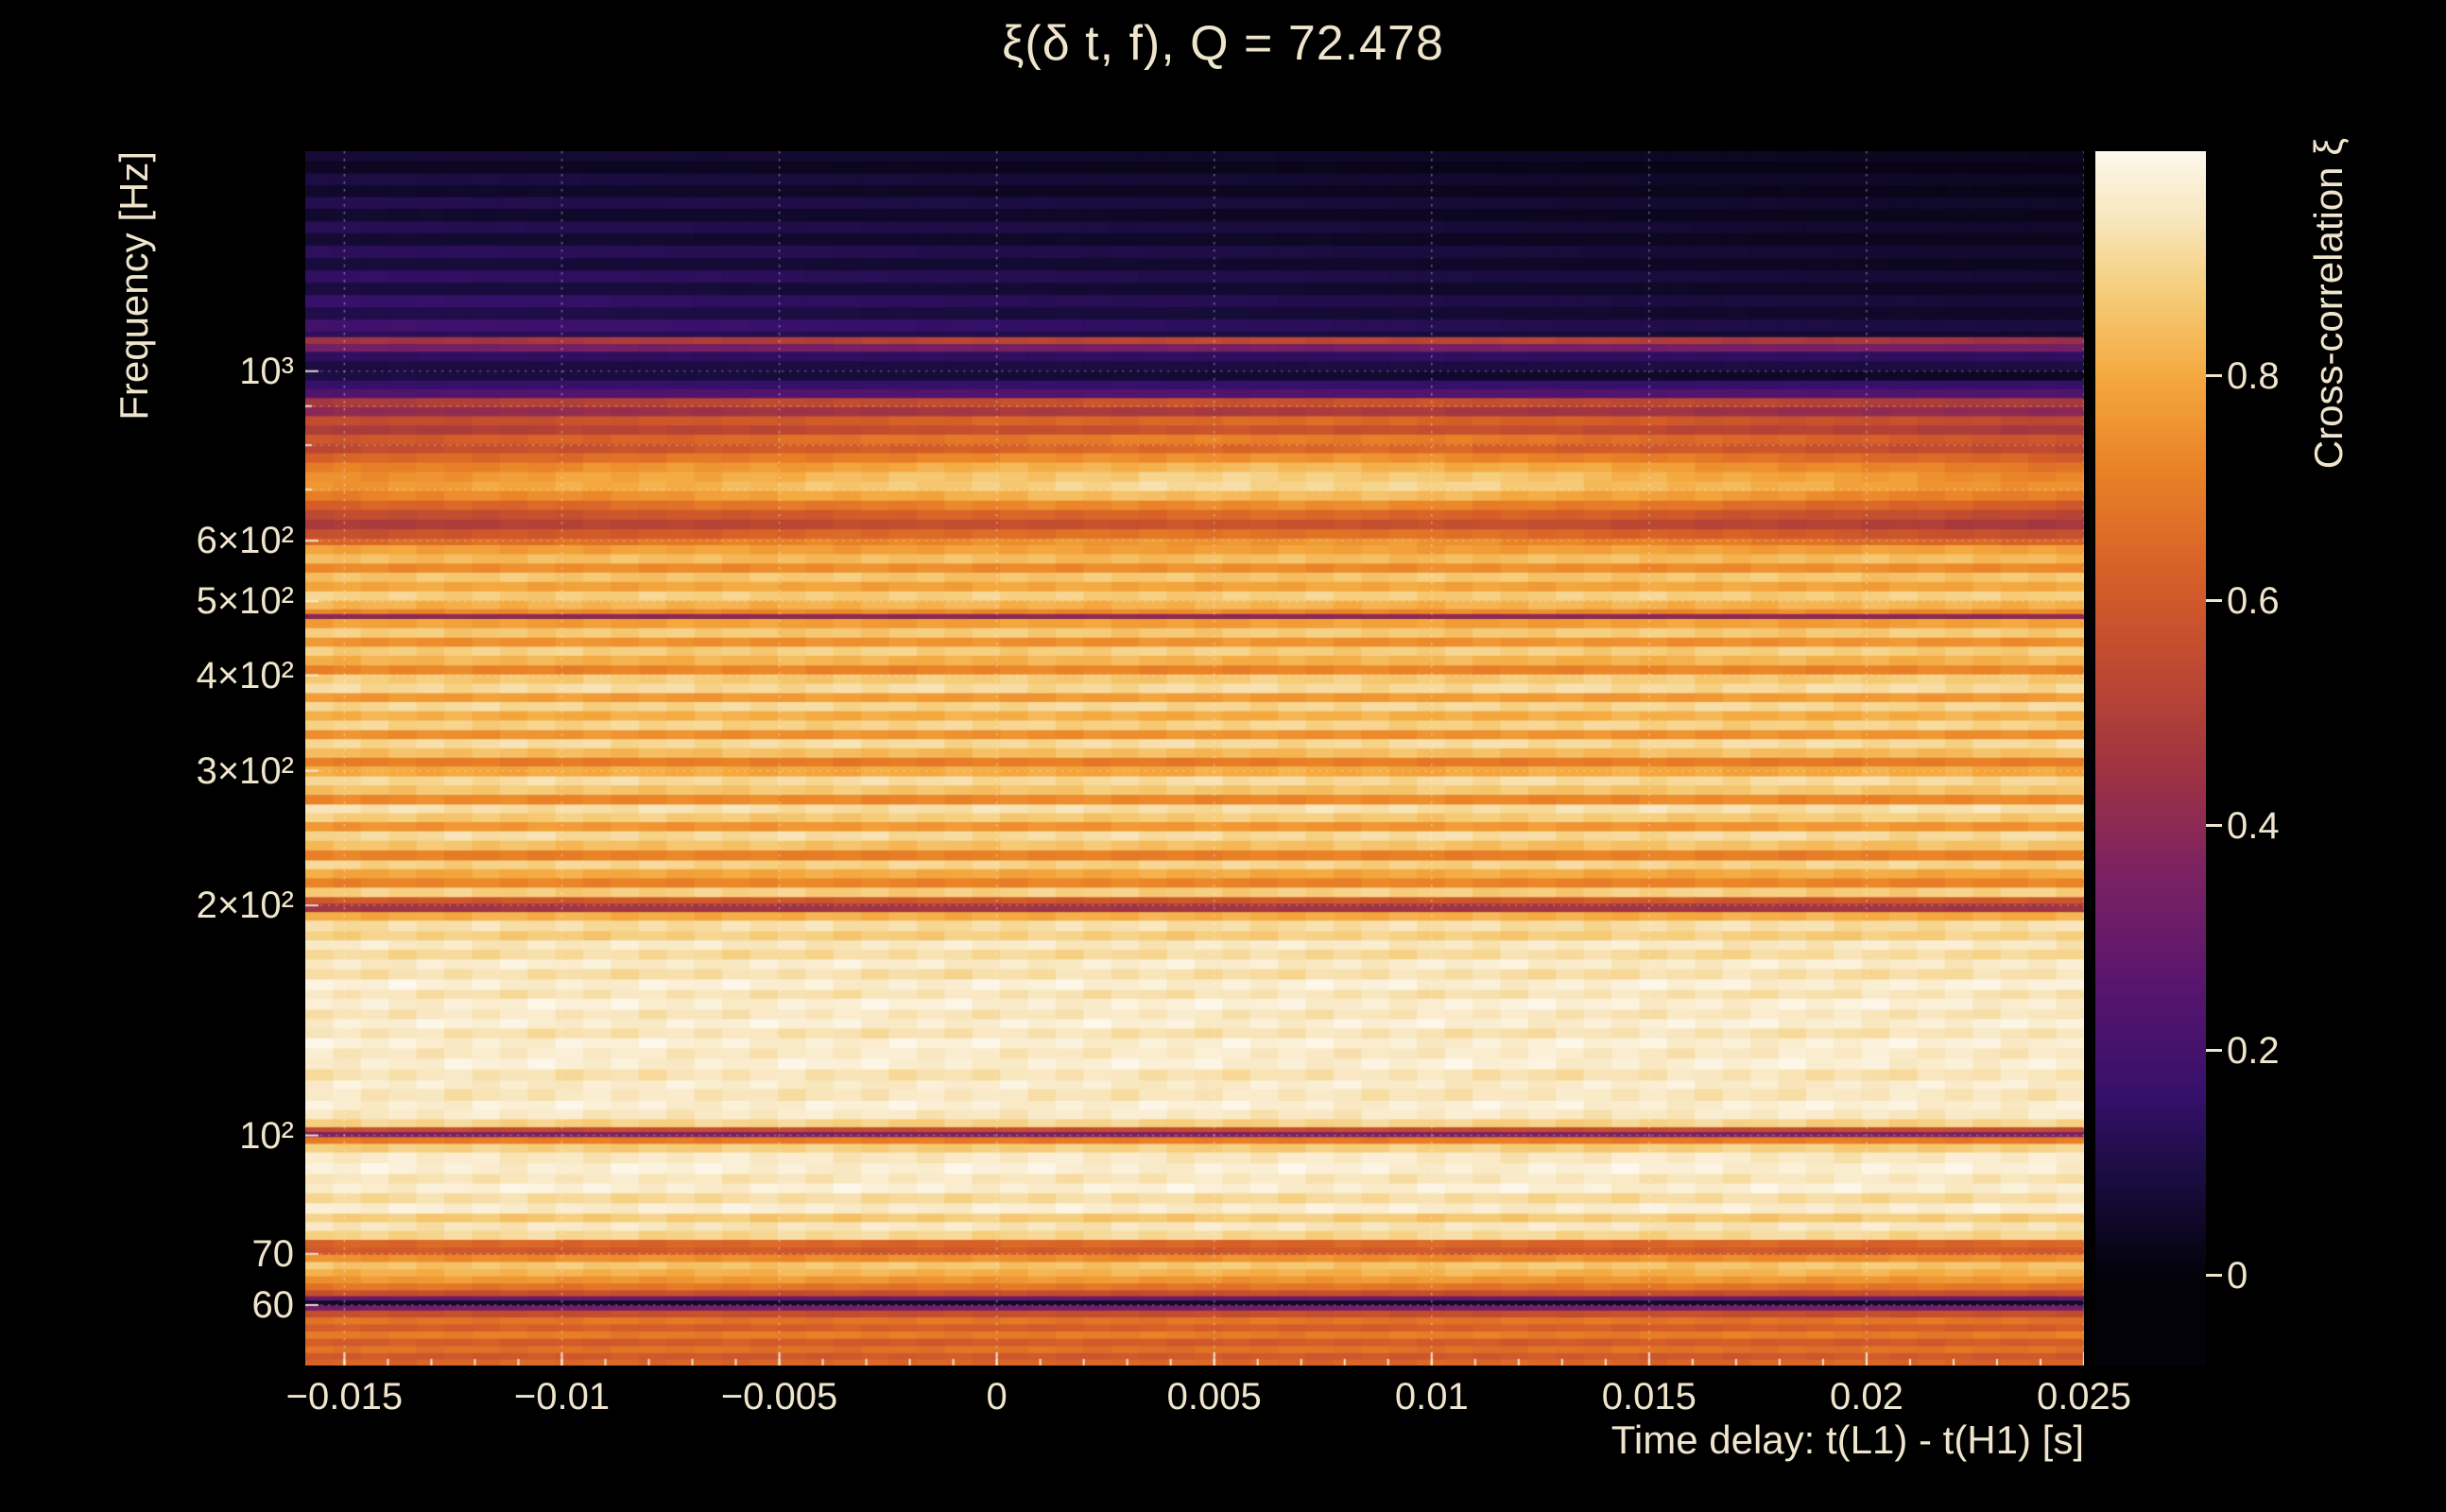 The height and width of the screenshot is (1512, 2446). Describe the element at coordinates (2328, 304) in the screenshot. I see `colorbar-label: Cross-correlation ξ` at that location.